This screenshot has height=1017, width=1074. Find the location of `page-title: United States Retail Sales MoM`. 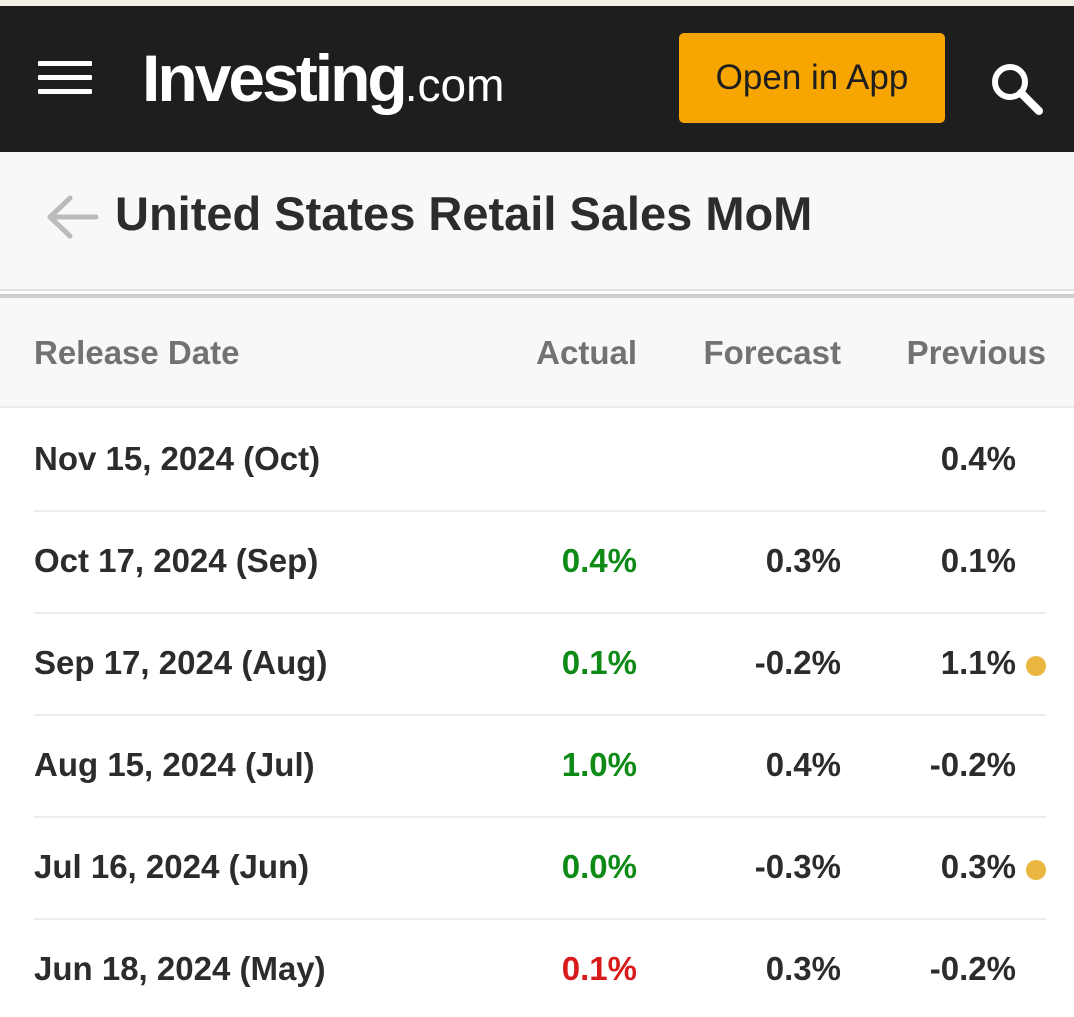

page-title: United States Retail Sales MoM is located at coordinates (464, 213).